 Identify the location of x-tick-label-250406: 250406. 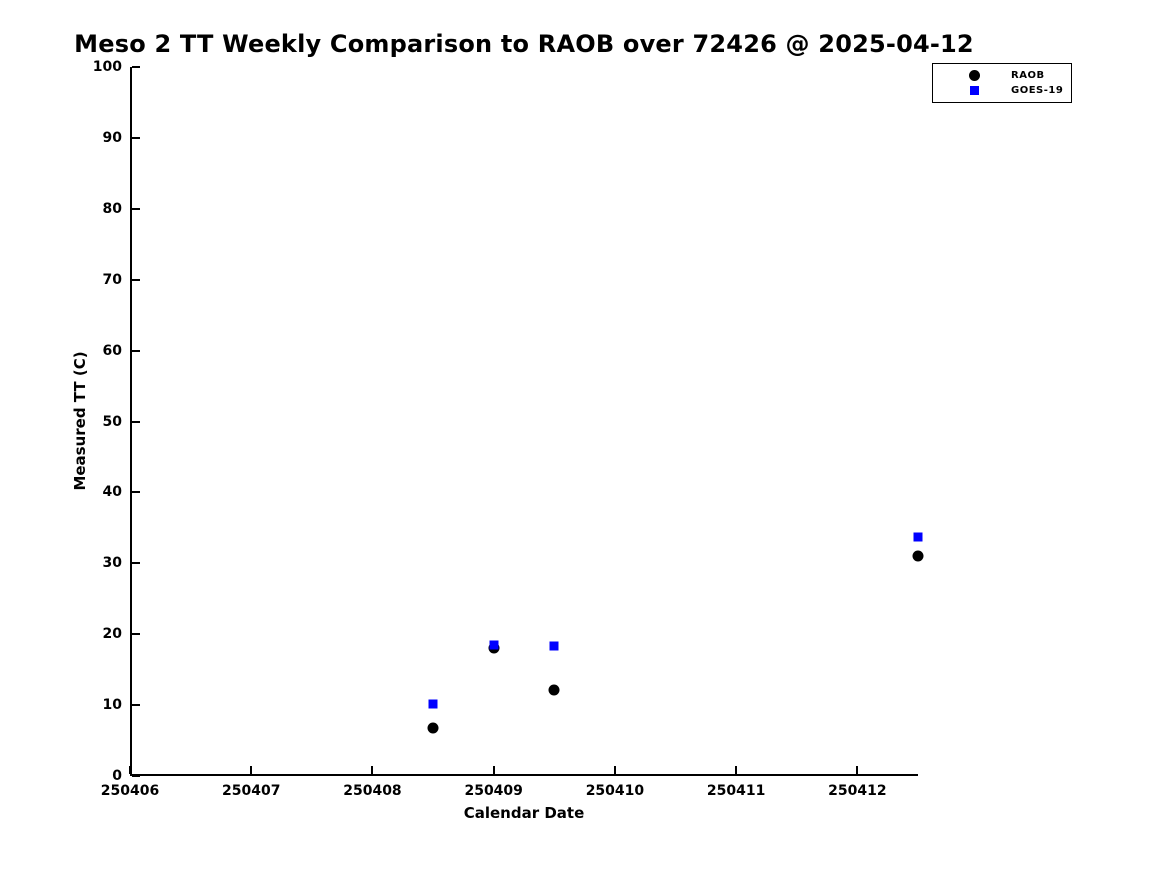
(130, 791).